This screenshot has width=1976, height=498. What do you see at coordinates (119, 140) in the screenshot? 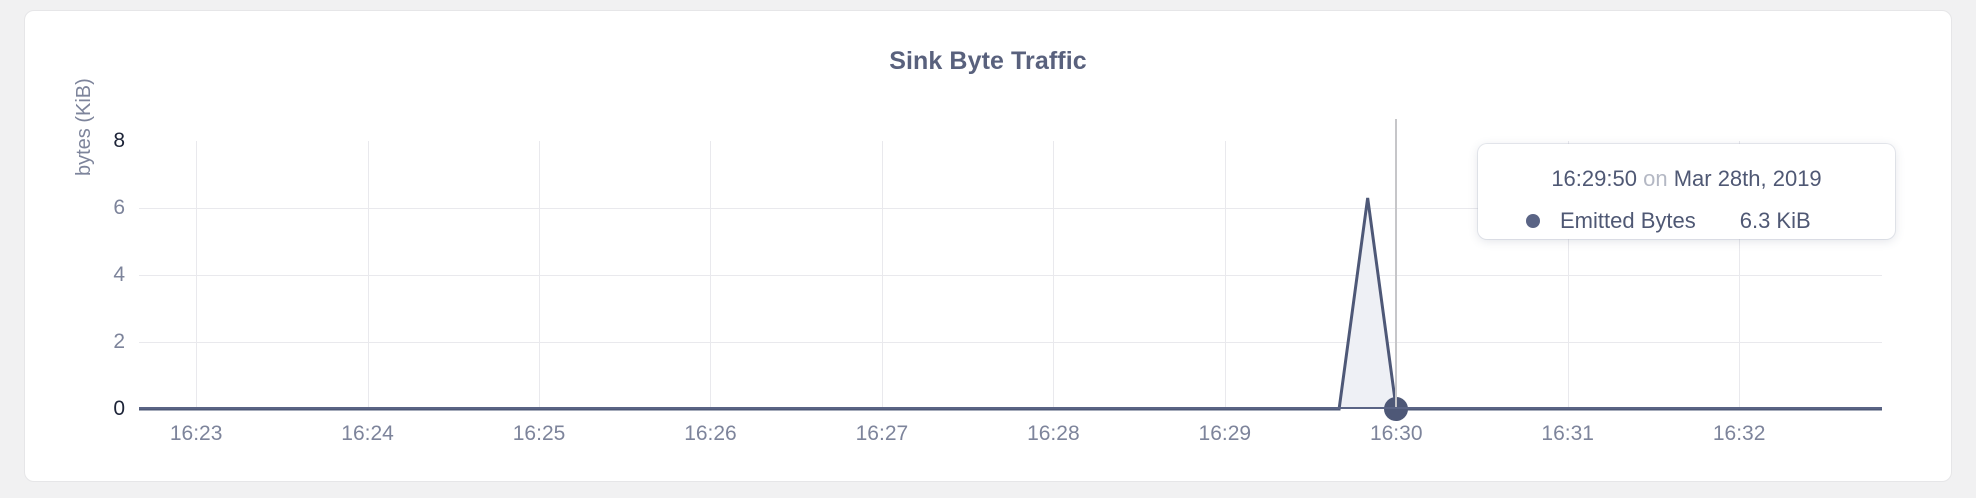
I see `y-tick-label: 8` at bounding box center [119, 140].